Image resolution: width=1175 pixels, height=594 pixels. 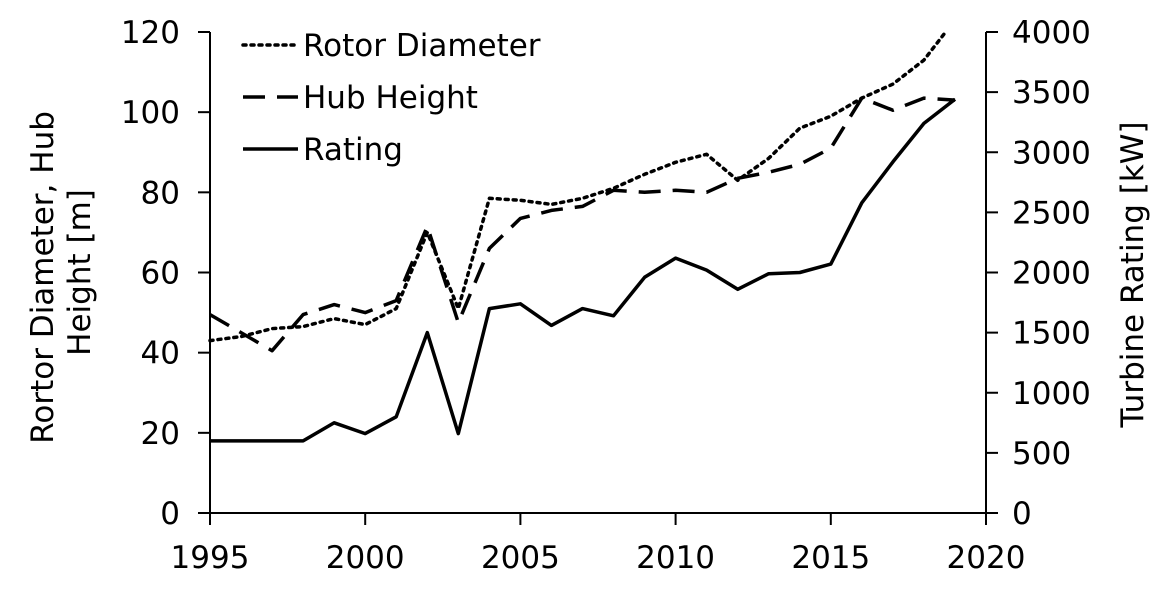 What do you see at coordinates (1051, 93) in the screenshot?
I see `right-y-tick-label: 3500` at bounding box center [1051, 93].